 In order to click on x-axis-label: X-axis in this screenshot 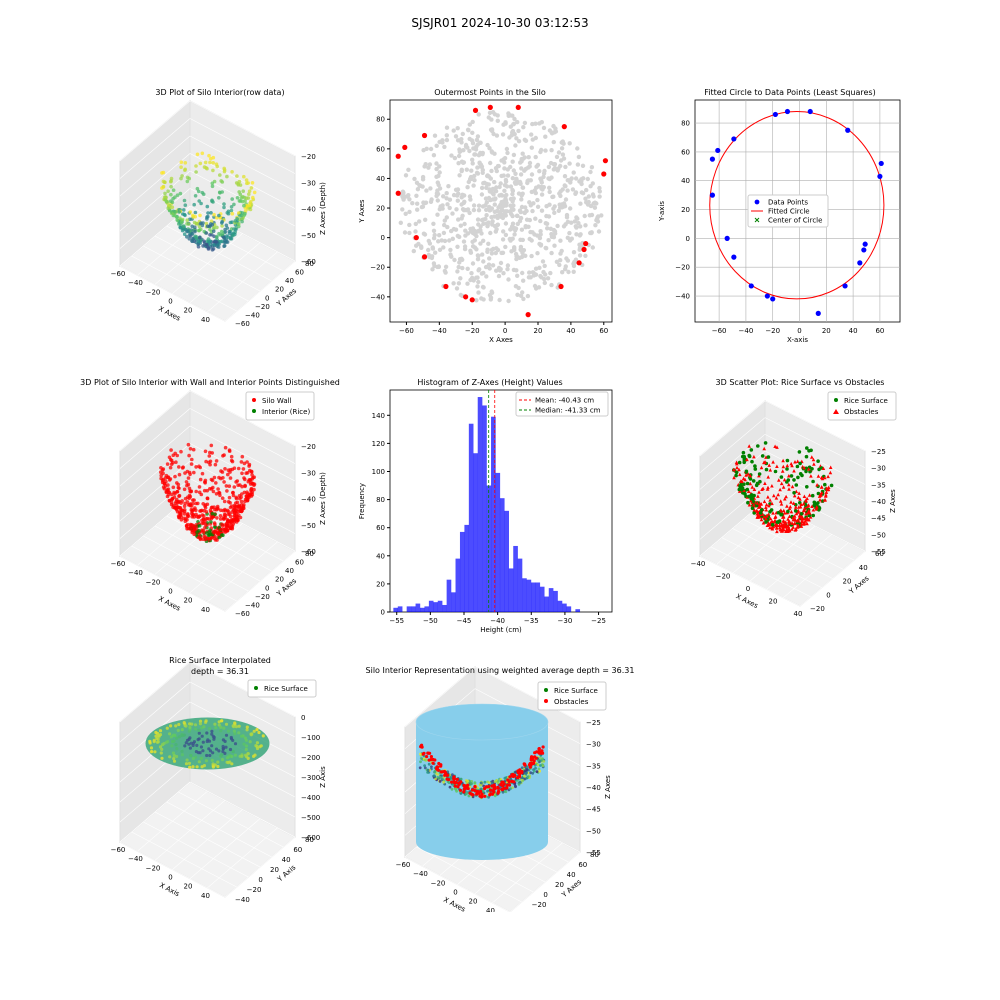, I will do `click(797, 340)`.